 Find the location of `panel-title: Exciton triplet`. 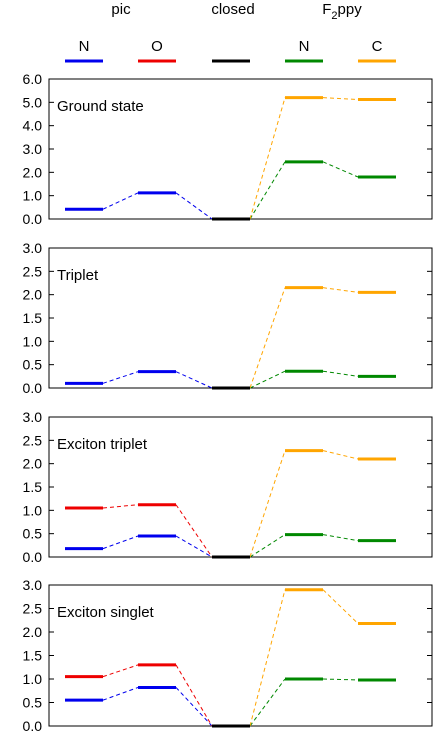

panel-title: Exciton triplet is located at coordinates (102, 444).